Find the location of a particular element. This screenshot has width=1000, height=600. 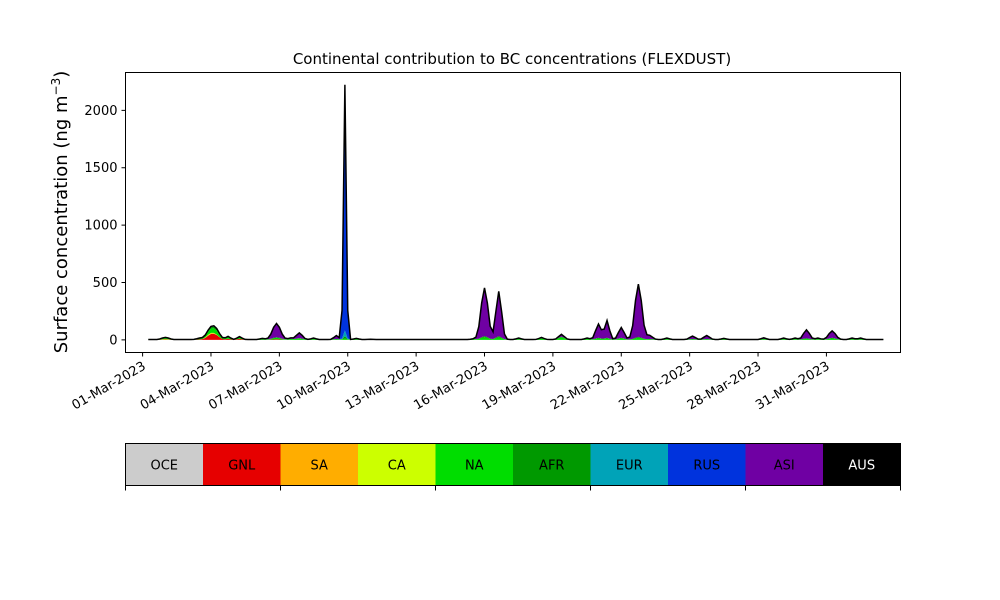

legend-swatch-ca is located at coordinates (397, 464).